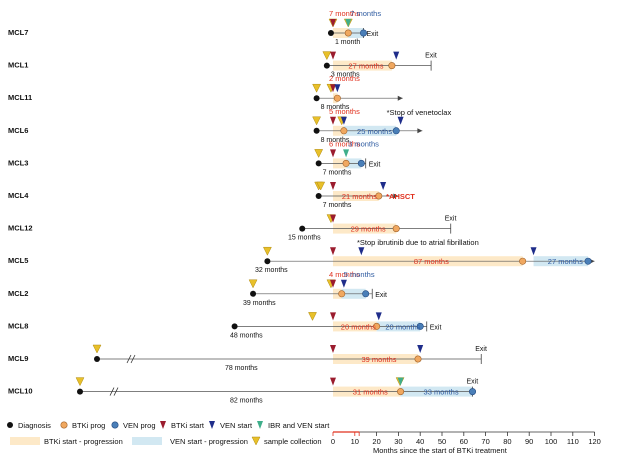 This screenshot has width=625, height=460. I want to click on x-tick-label: 30, so click(398, 441).